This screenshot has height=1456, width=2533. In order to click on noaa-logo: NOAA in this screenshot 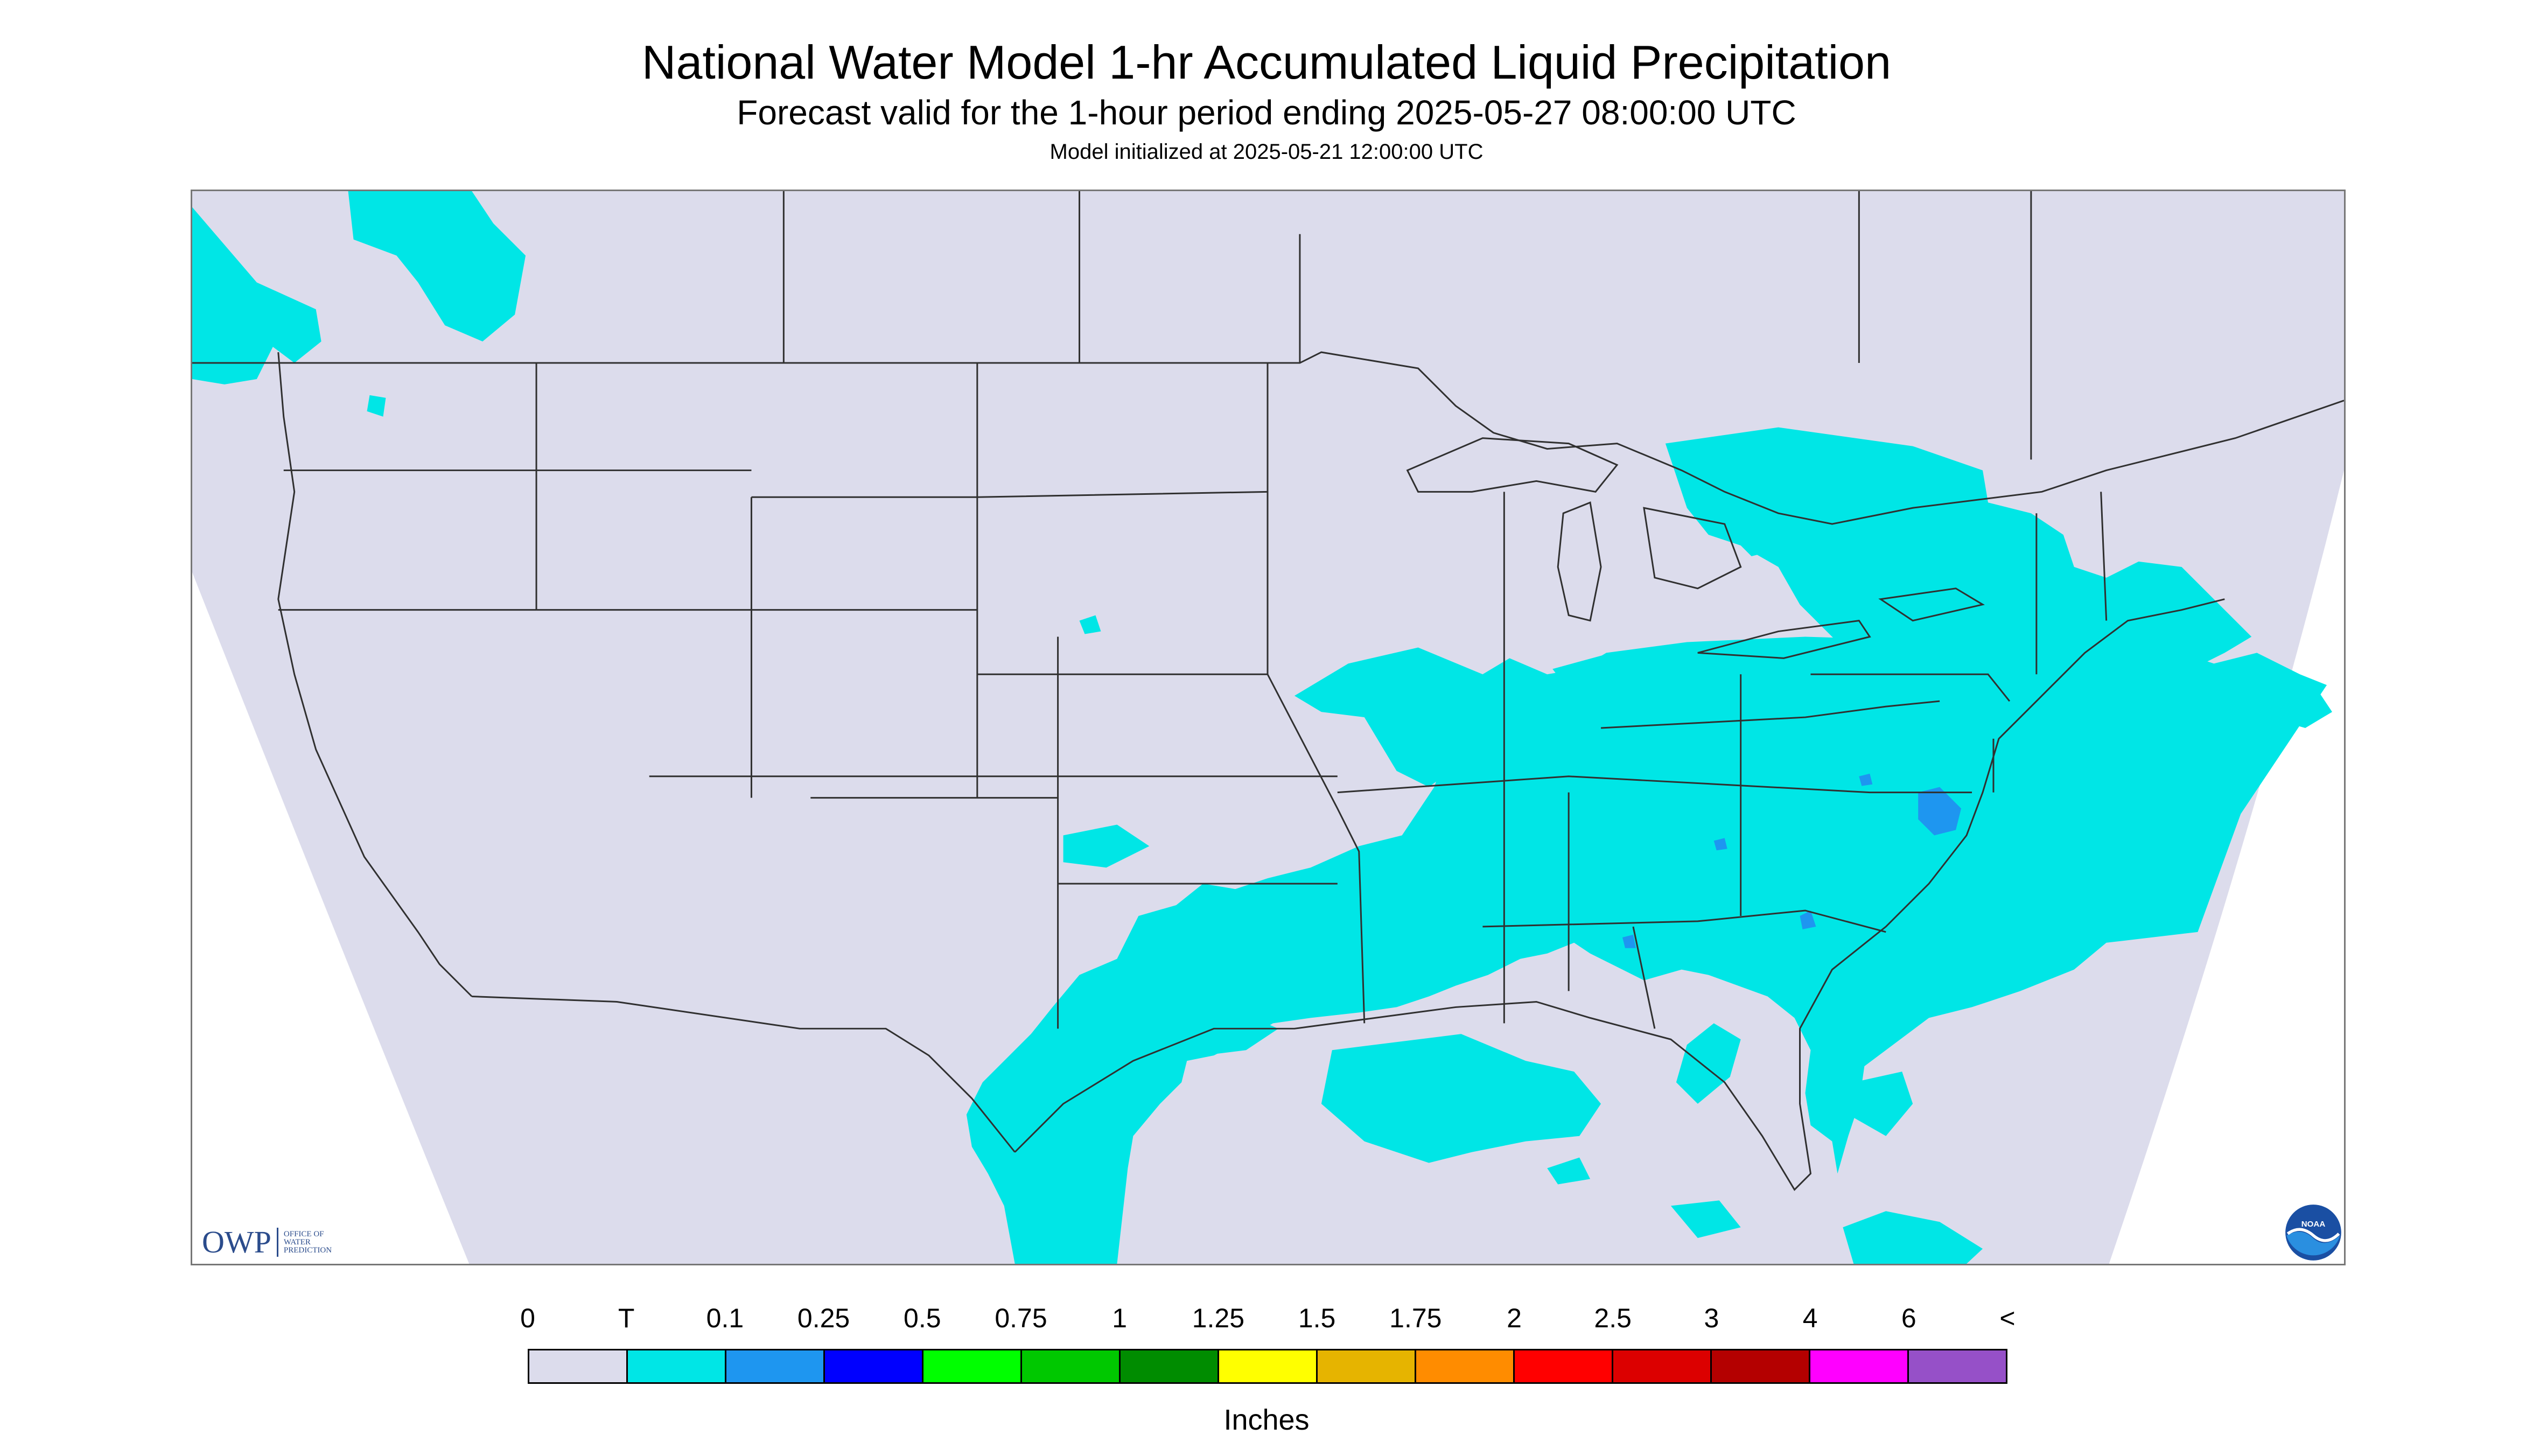, I will do `click(2313, 1233)`.